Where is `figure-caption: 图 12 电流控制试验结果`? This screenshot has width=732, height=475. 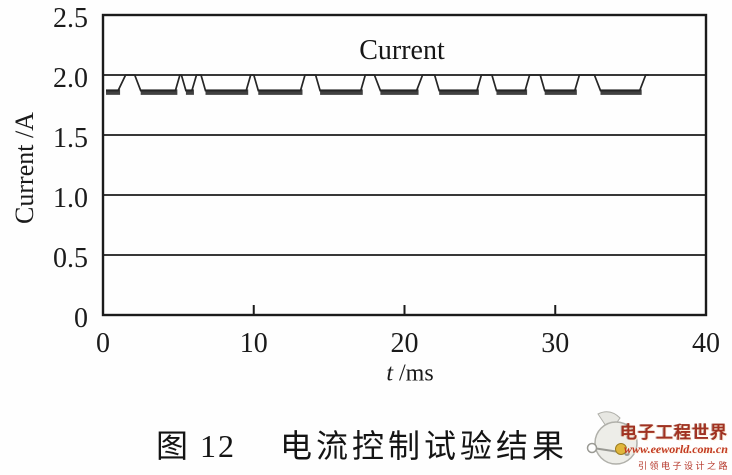
figure-caption: 图 12 电流控制试验结果 is located at coordinates (362, 444).